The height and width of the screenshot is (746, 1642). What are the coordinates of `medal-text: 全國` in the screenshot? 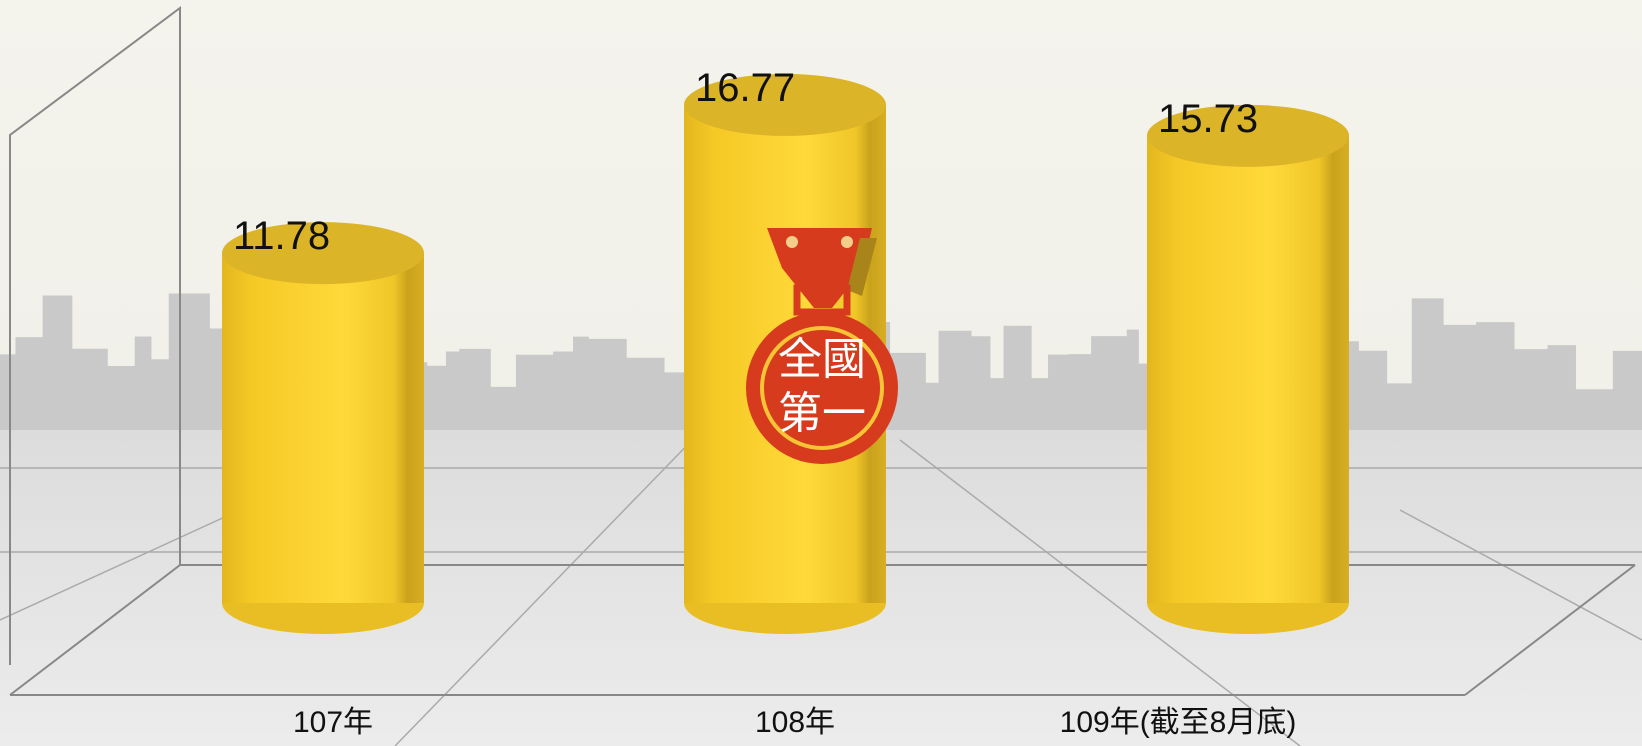 It's located at (822, 359).